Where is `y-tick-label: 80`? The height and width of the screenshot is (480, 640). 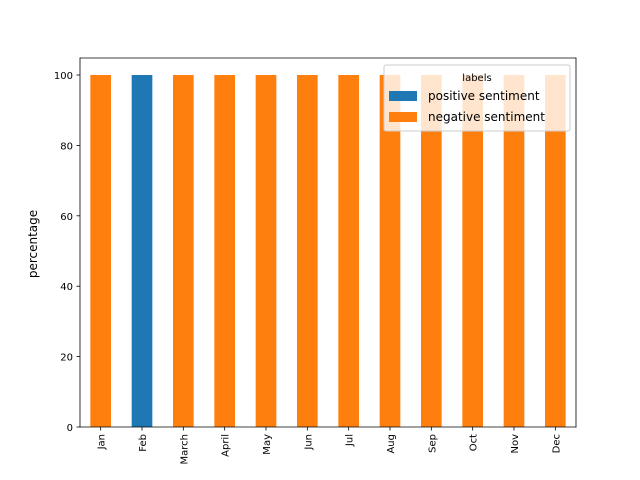 y-tick-label: 80 is located at coordinates (66, 146).